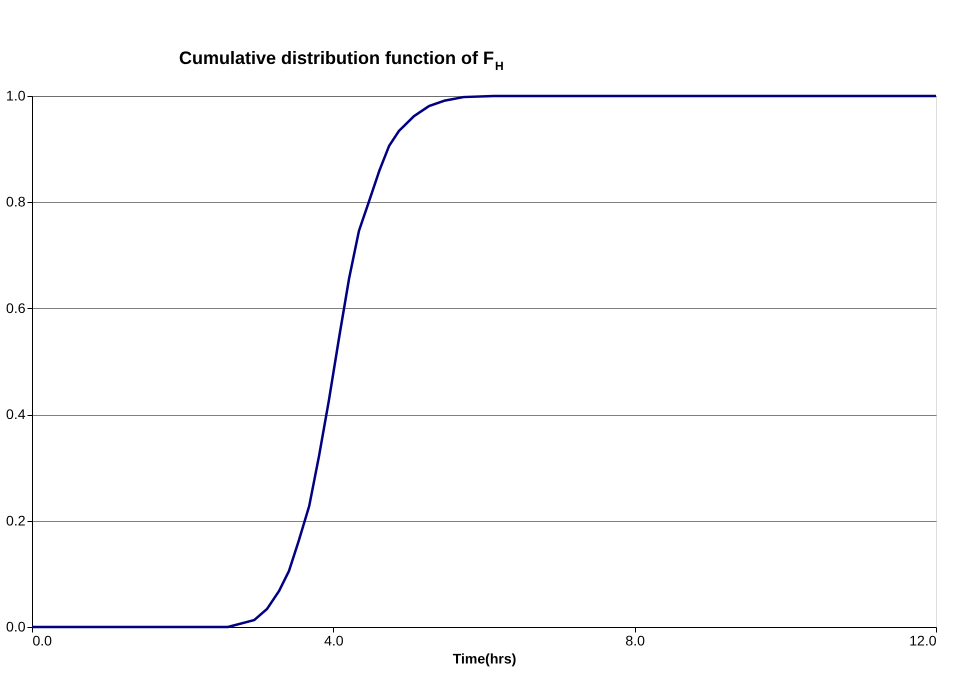  Describe the element at coordinates (42, 640) in the screenshot. I see `x-tick-label: 0.0` at that location.